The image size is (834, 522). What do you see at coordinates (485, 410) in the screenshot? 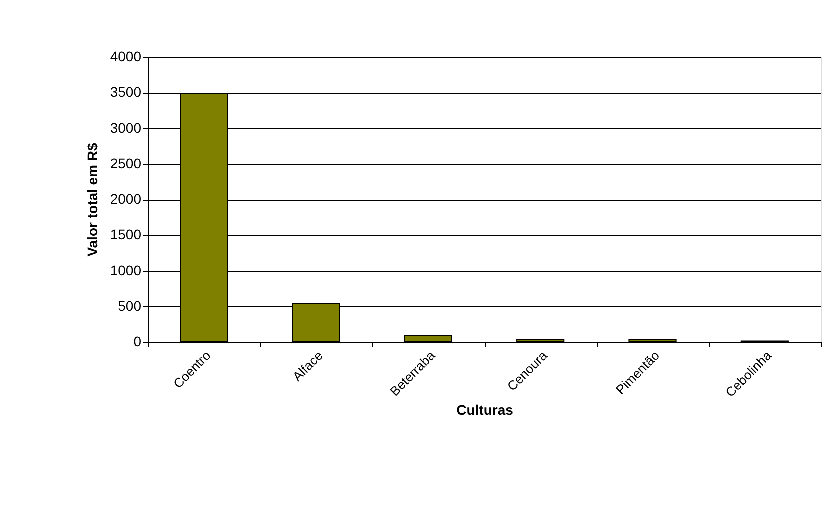
I see `x-axis-title: Culturas` at bounding box center [485, 410].